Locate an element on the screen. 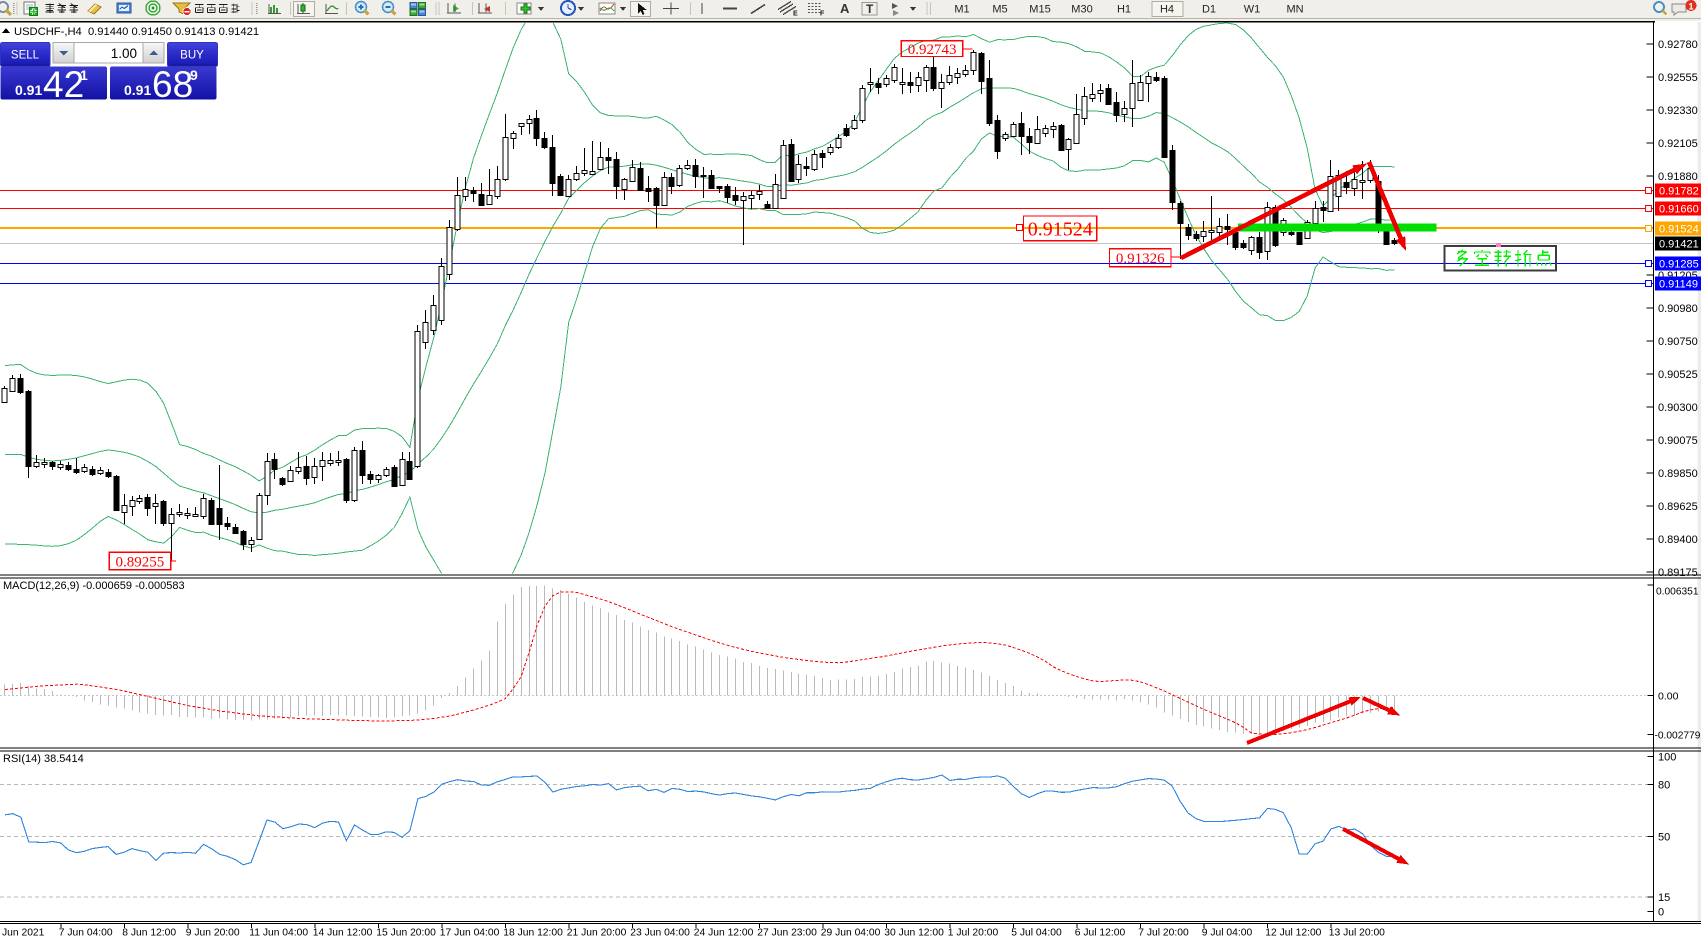 This screenshot has width=1701, height=942. svg-text: 0 is located at coordinates (1661, 913).